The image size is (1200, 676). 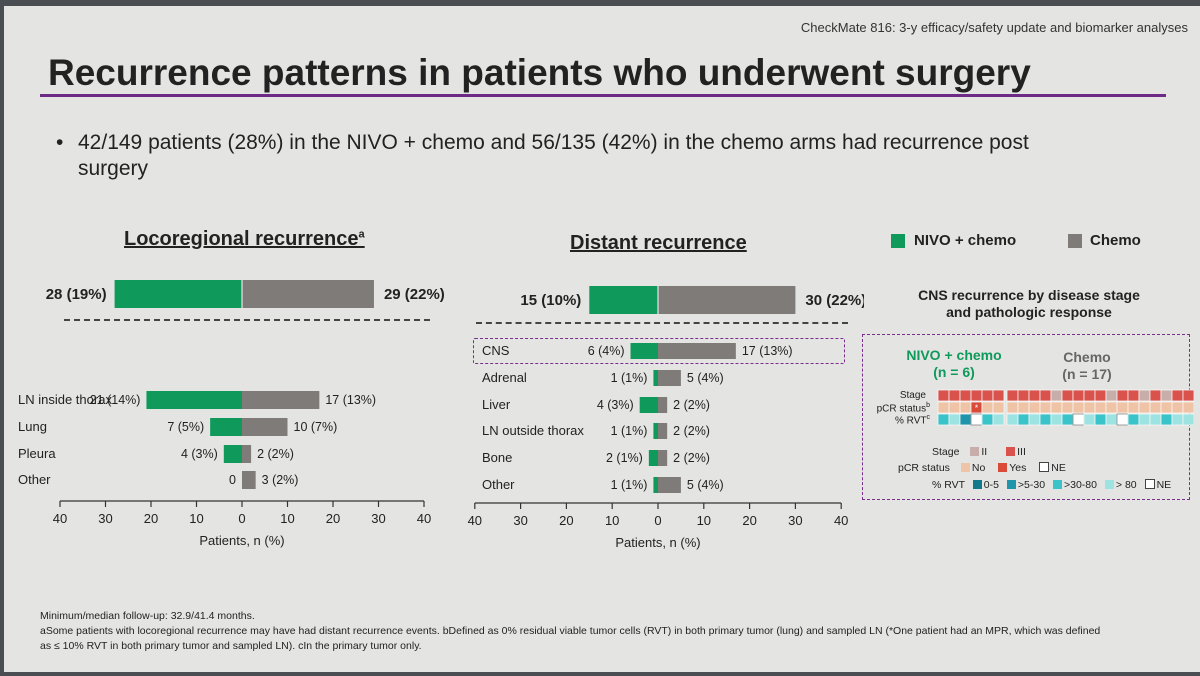 What do you see at coordinates (105, 518) in the screenshot?
I see `loco-tick-label-1: 30` at bounding box center [105, 518].